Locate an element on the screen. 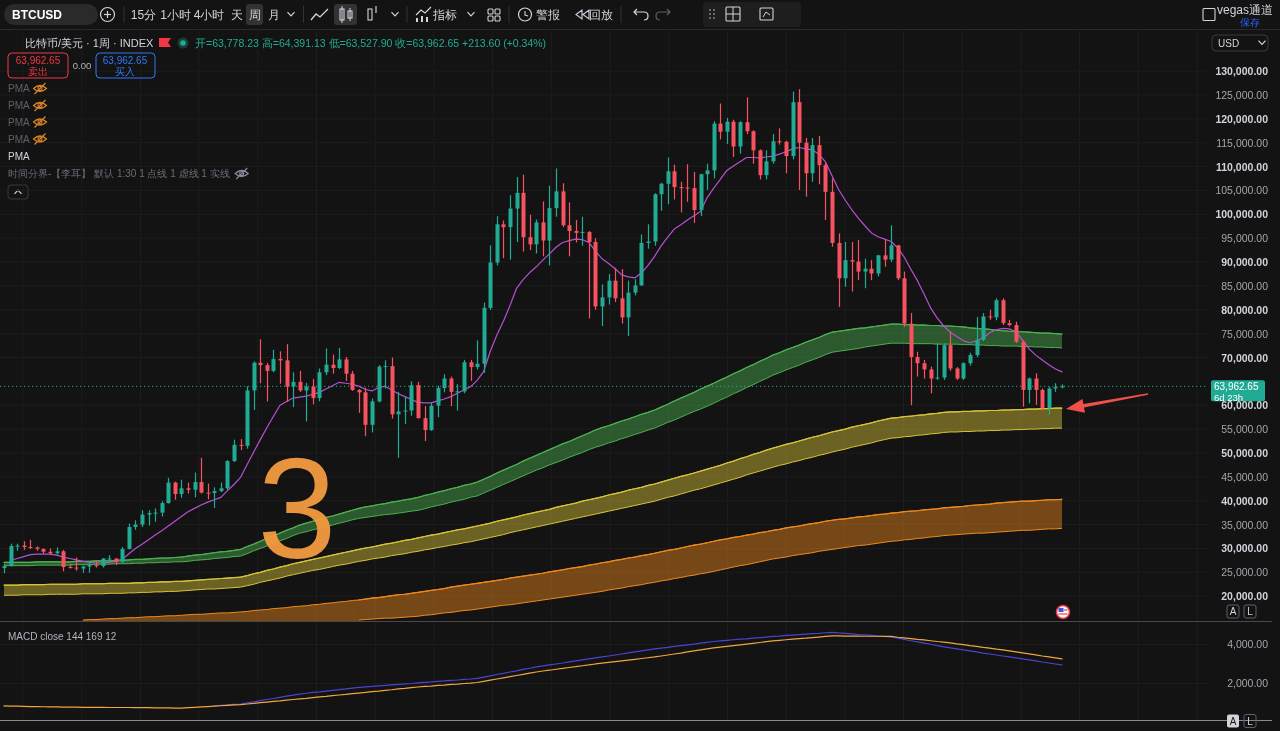  y-tick-label: 130,000.00 is located at coordinates (1242, 71).